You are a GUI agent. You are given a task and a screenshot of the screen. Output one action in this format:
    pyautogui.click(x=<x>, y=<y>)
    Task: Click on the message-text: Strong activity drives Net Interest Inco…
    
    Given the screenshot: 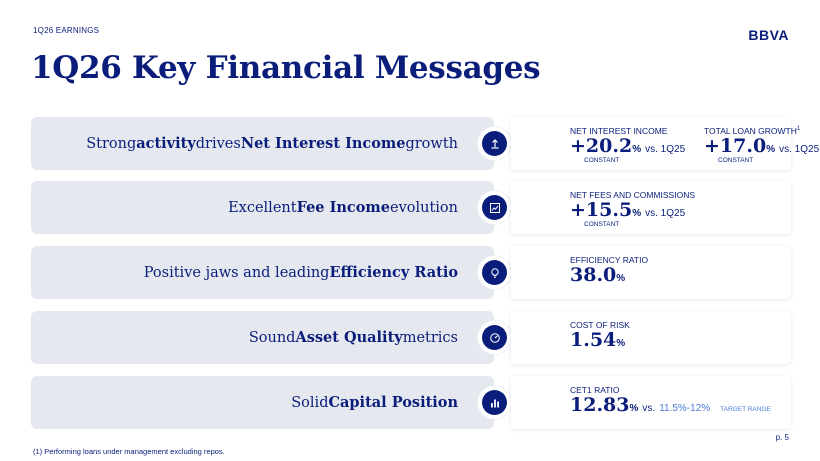 What is the action you would take?
    pyautogui.click(x=262, y=143)
    